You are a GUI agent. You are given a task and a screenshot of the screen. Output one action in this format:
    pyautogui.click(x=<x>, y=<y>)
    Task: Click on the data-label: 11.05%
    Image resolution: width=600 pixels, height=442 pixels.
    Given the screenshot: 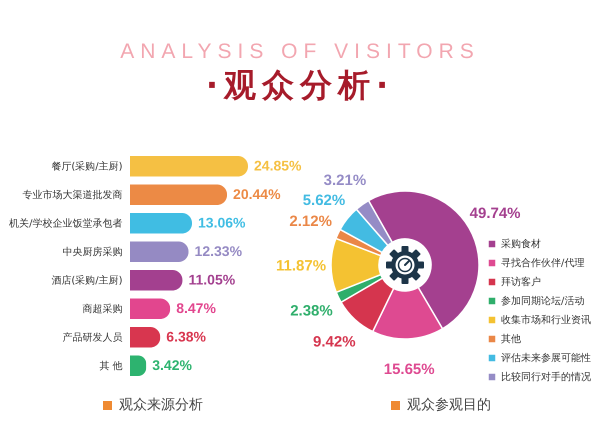 What is the action you would take?
    pyautogui.click(x=212, y=279)
    